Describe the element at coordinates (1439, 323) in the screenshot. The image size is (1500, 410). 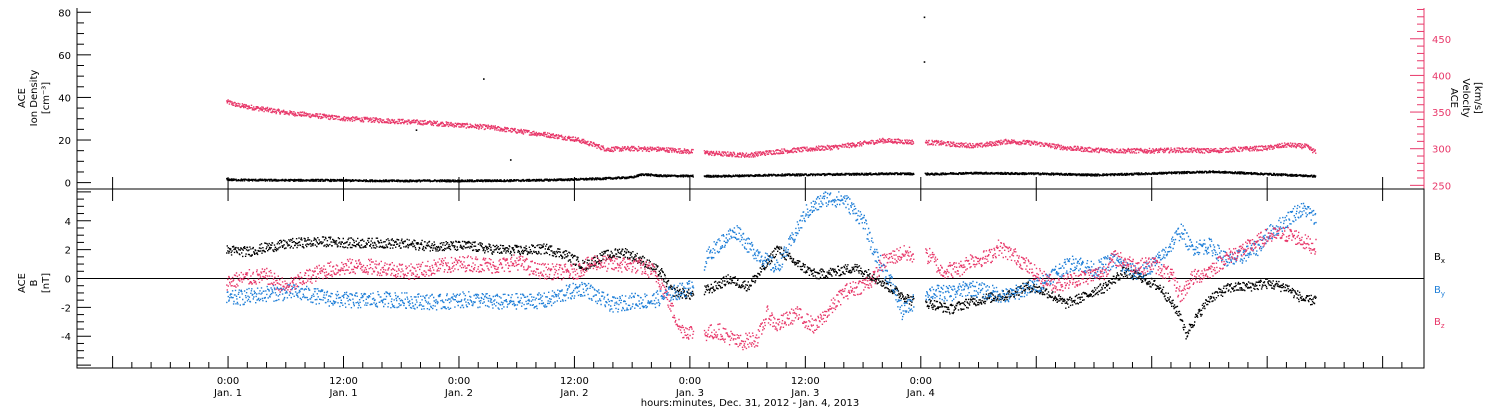
I see `legend-bz: Bz` at that location.